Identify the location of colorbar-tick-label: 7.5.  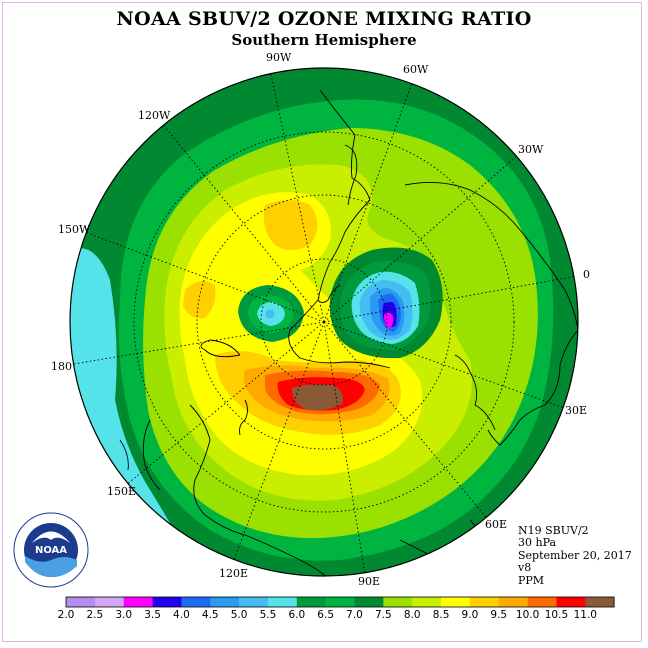
(383, 615).